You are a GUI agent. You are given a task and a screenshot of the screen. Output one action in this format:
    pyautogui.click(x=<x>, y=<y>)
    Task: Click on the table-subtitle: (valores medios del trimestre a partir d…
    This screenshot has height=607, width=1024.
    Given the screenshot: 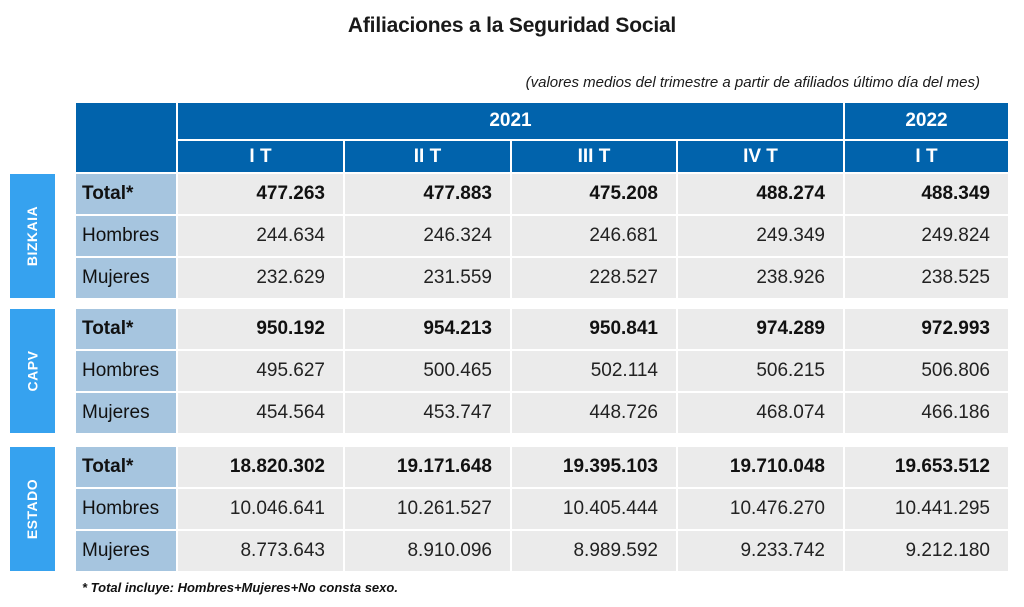 What is the action you would take?
    pyautogui.click(x=752, y=82)
    